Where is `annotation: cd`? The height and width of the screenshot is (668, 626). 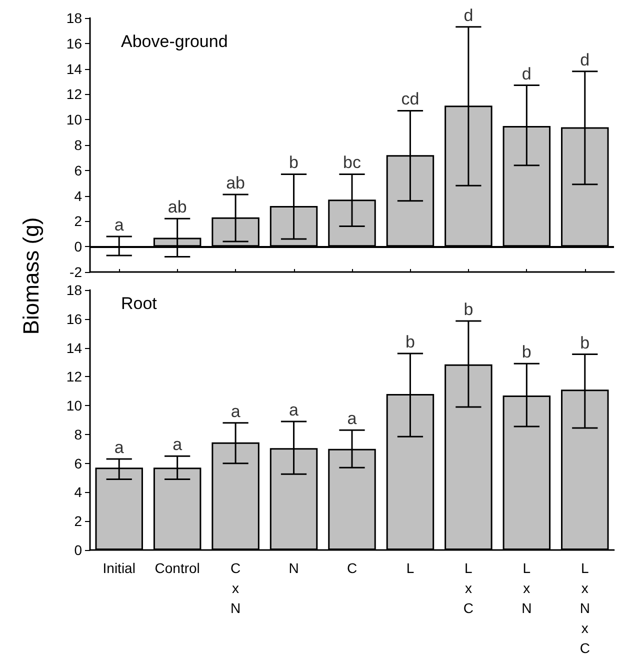 annotation: cd is located at coordinates (410, 99).